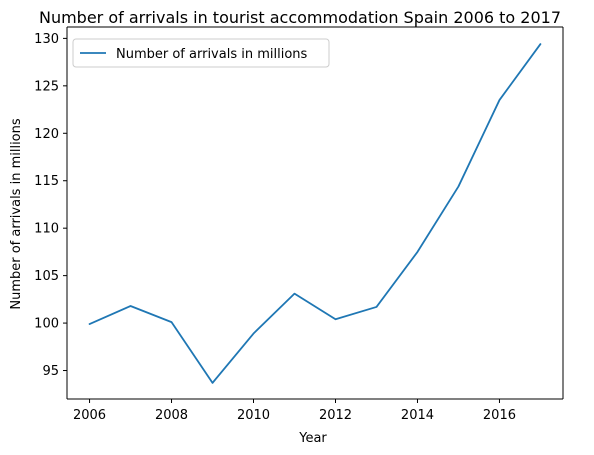 The image size is (594, 455). I want to click on y-tick-label: 125, so click(46, 86).